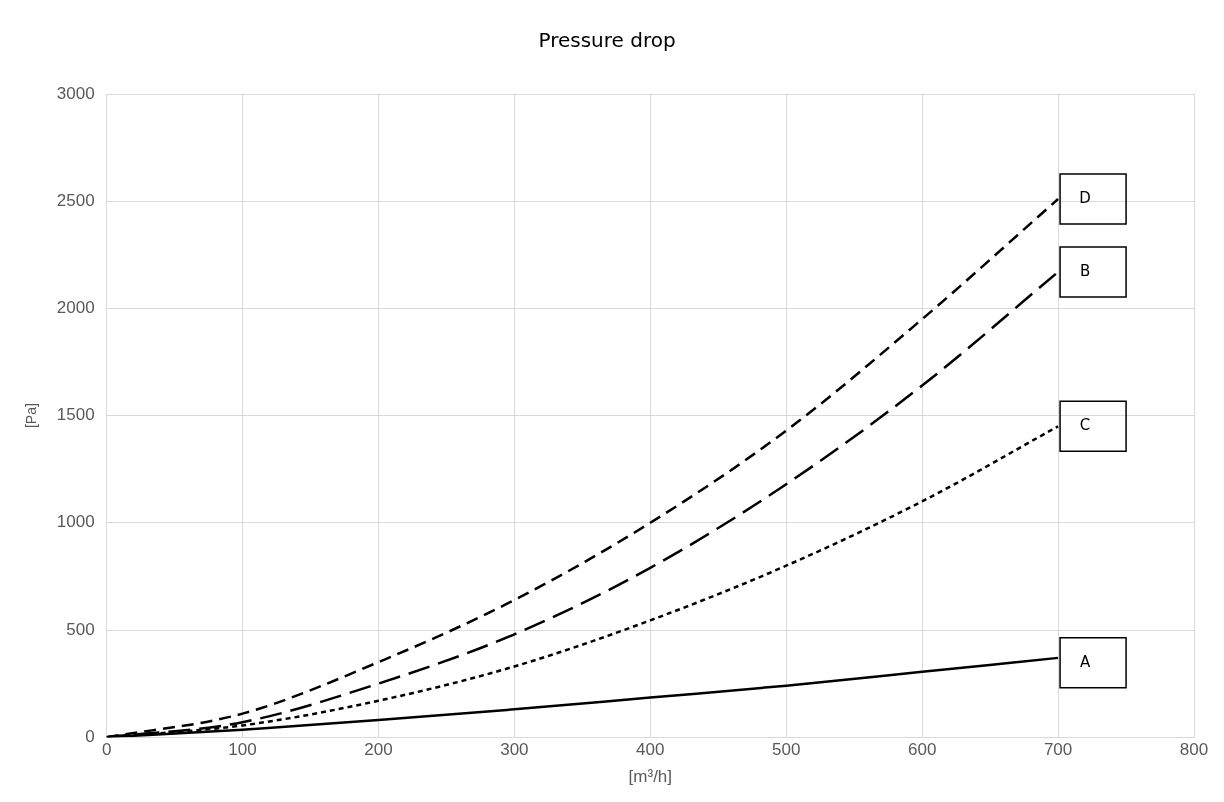 This screenshot has height=802, width=1224. I want to click on y-tick-label: 3000, so click(75, 93).